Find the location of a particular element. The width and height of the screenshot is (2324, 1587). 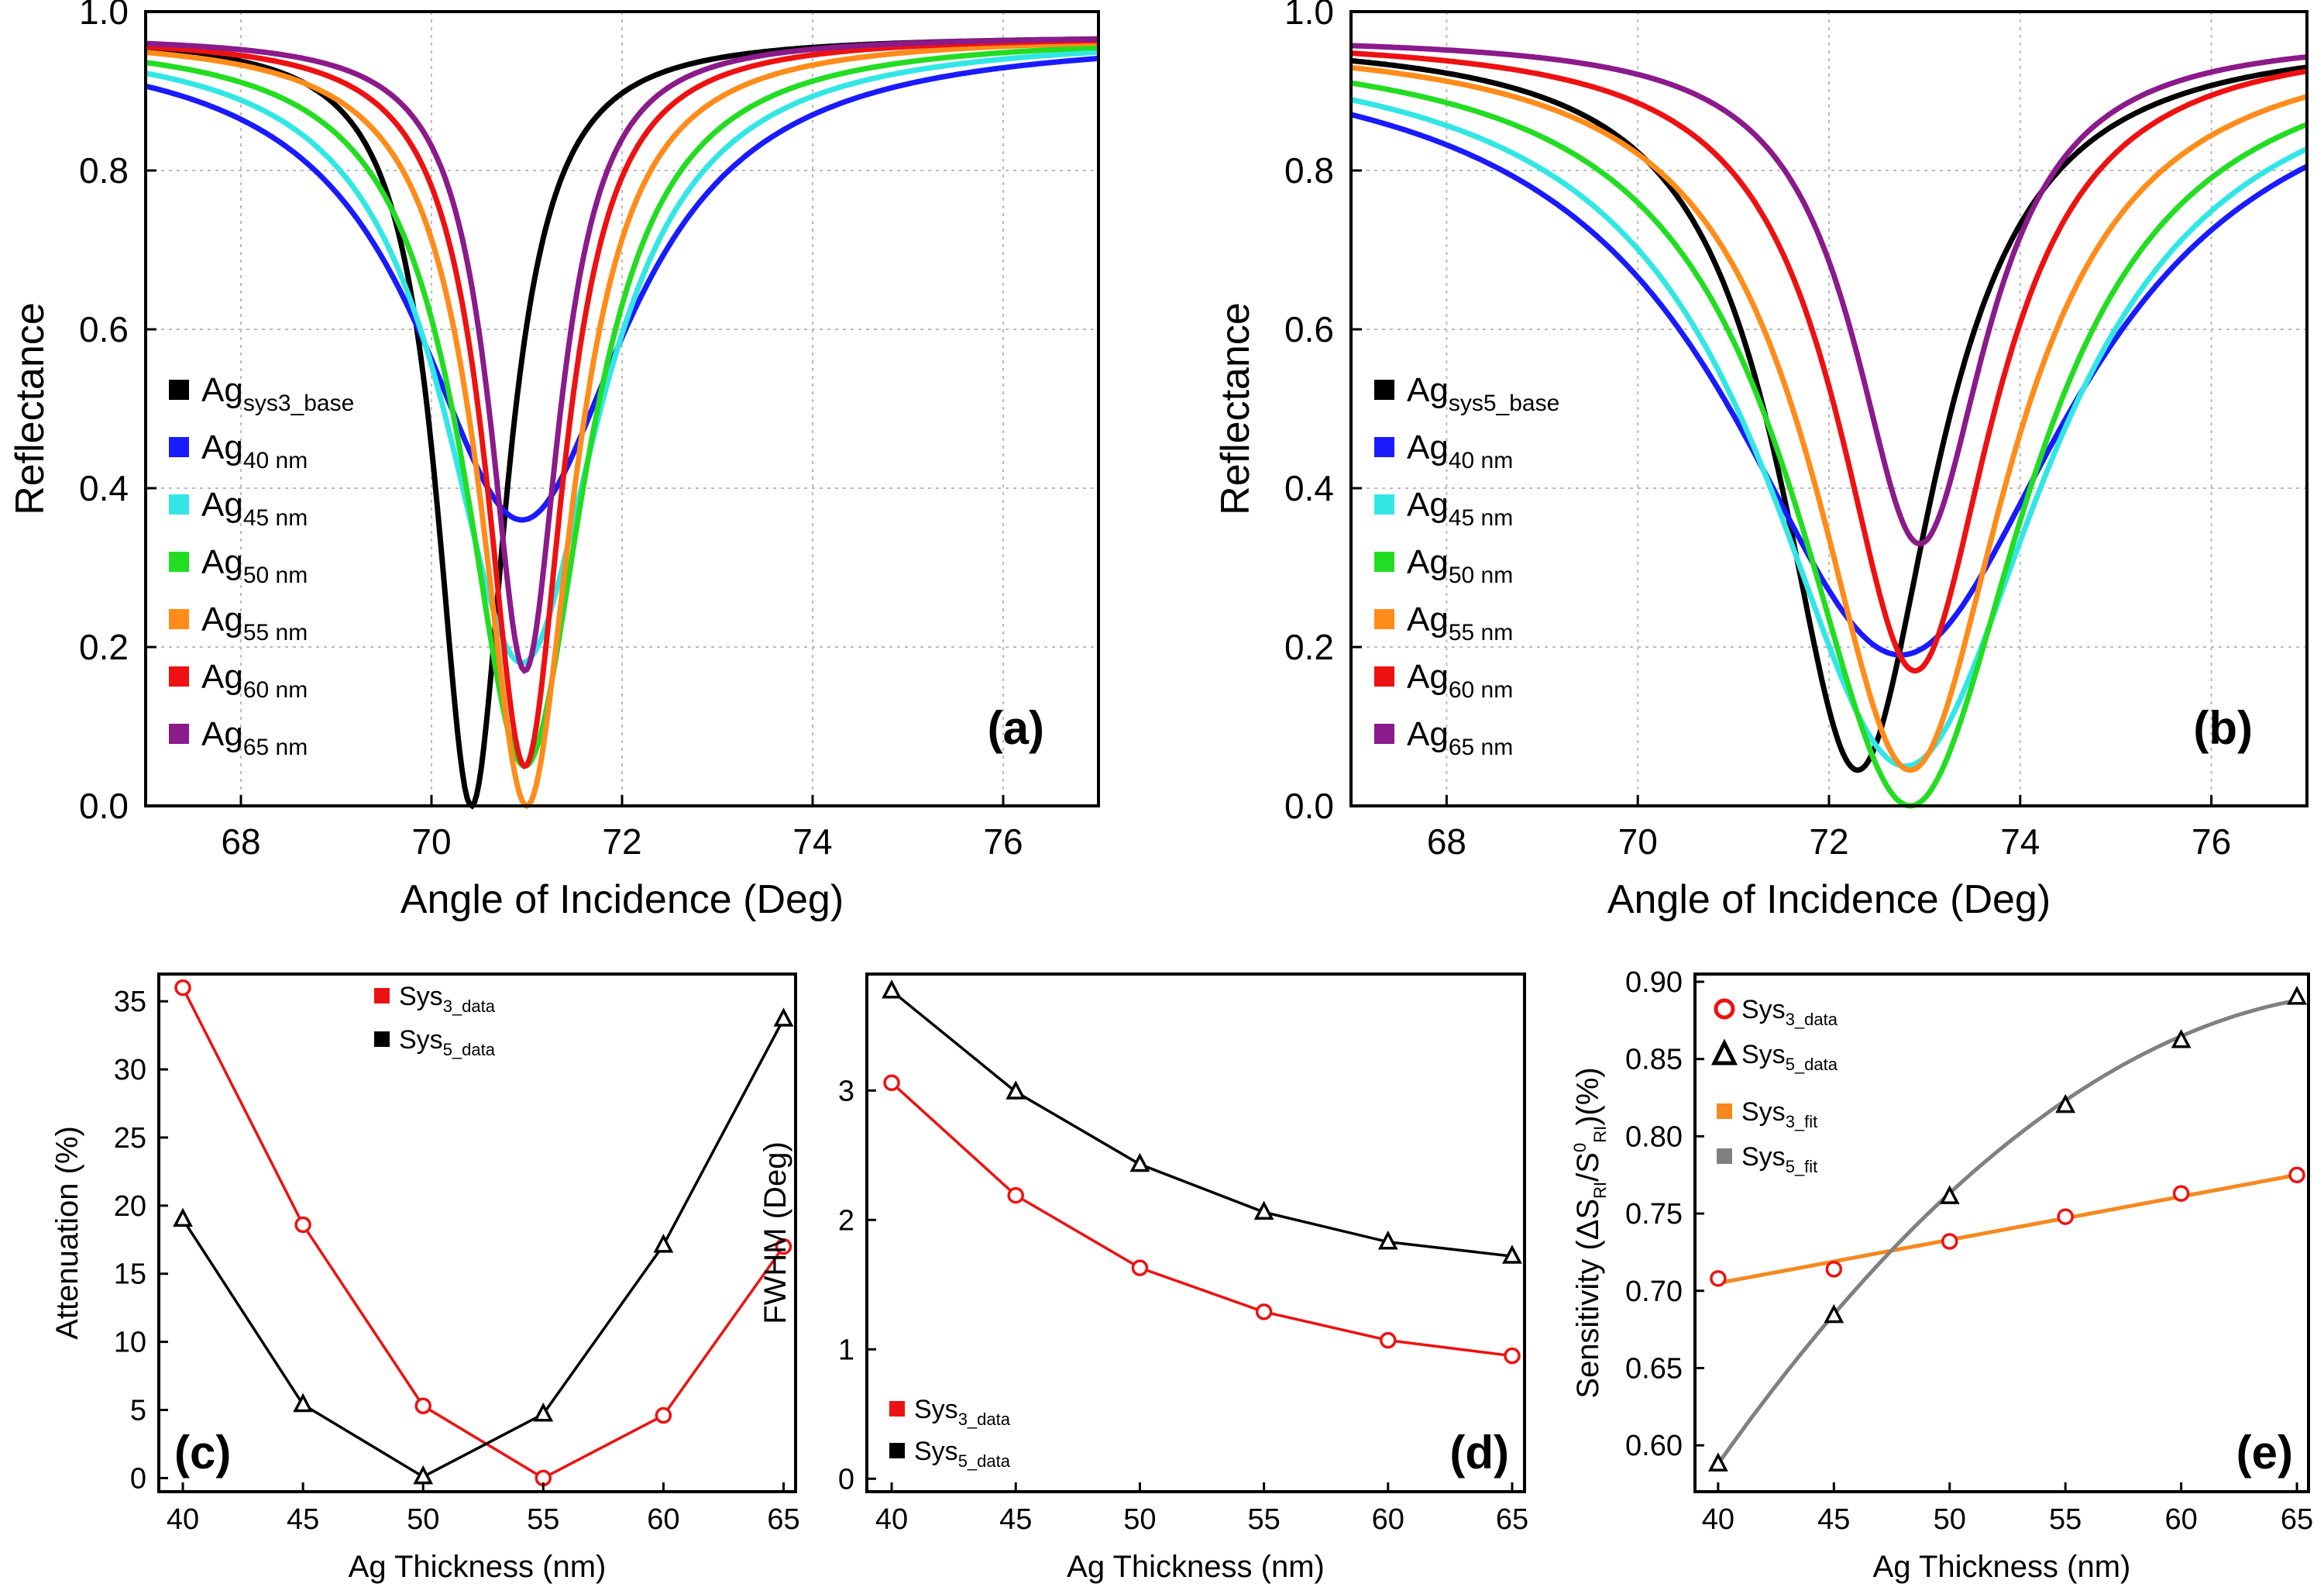

y-tick-label-7: 35 is located at coordinates (130, 1002).